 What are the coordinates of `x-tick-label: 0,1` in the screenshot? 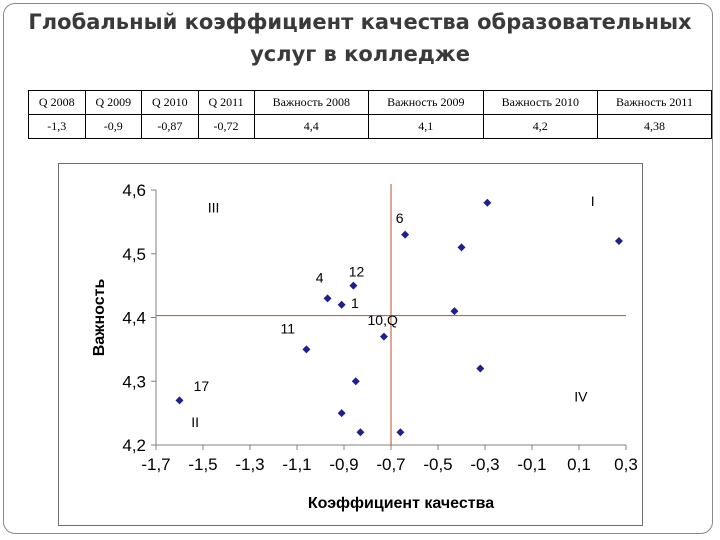 It's located at (579, 464).